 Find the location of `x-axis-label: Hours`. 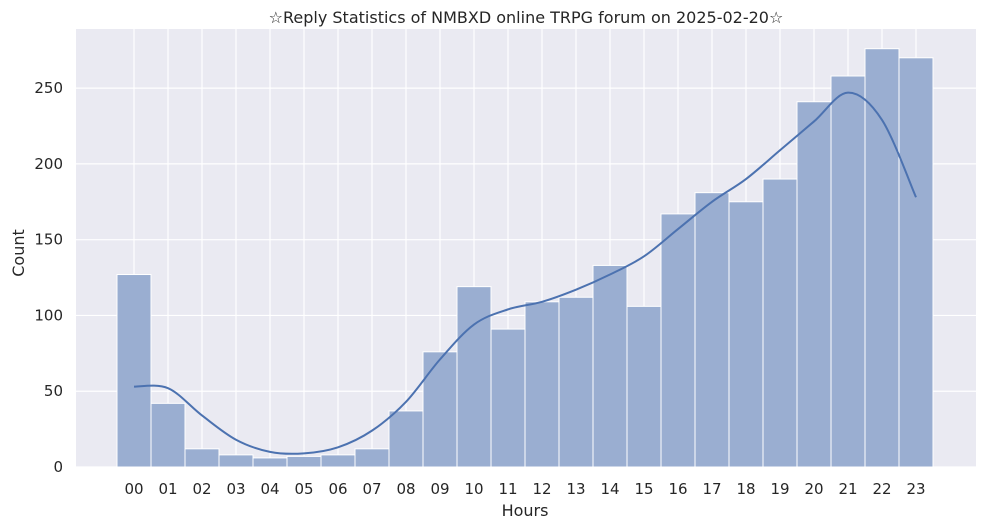

x-axis-label: Hours is located at coordinates (525, 510).